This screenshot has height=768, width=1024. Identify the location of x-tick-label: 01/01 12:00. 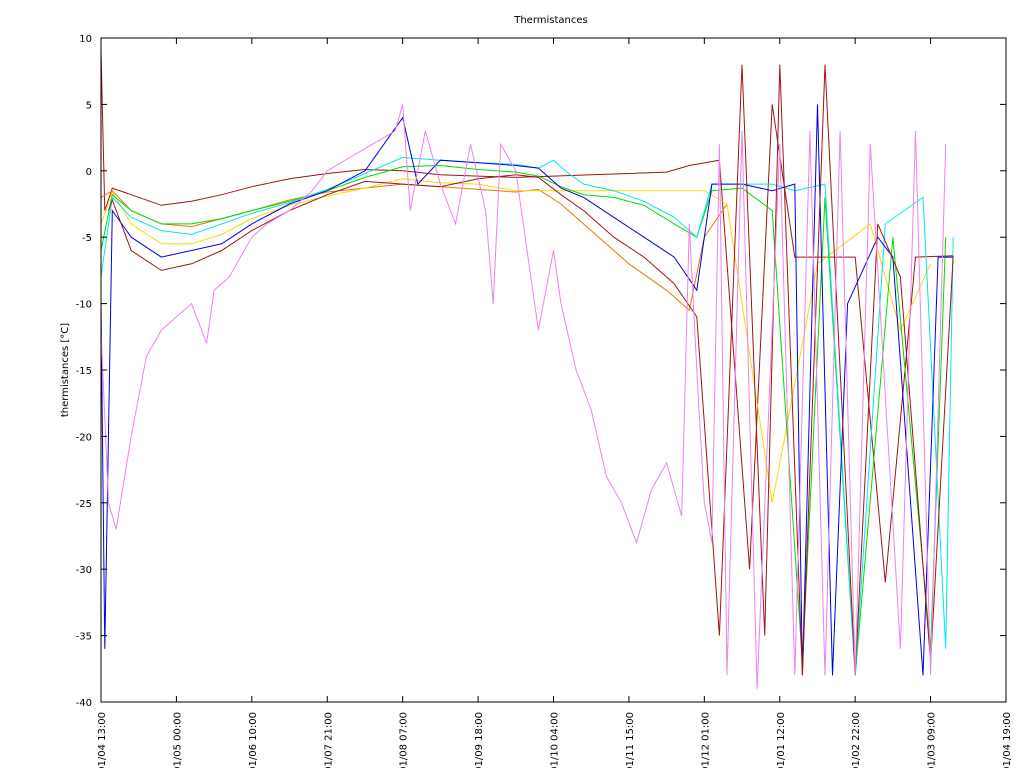
(781, 740).